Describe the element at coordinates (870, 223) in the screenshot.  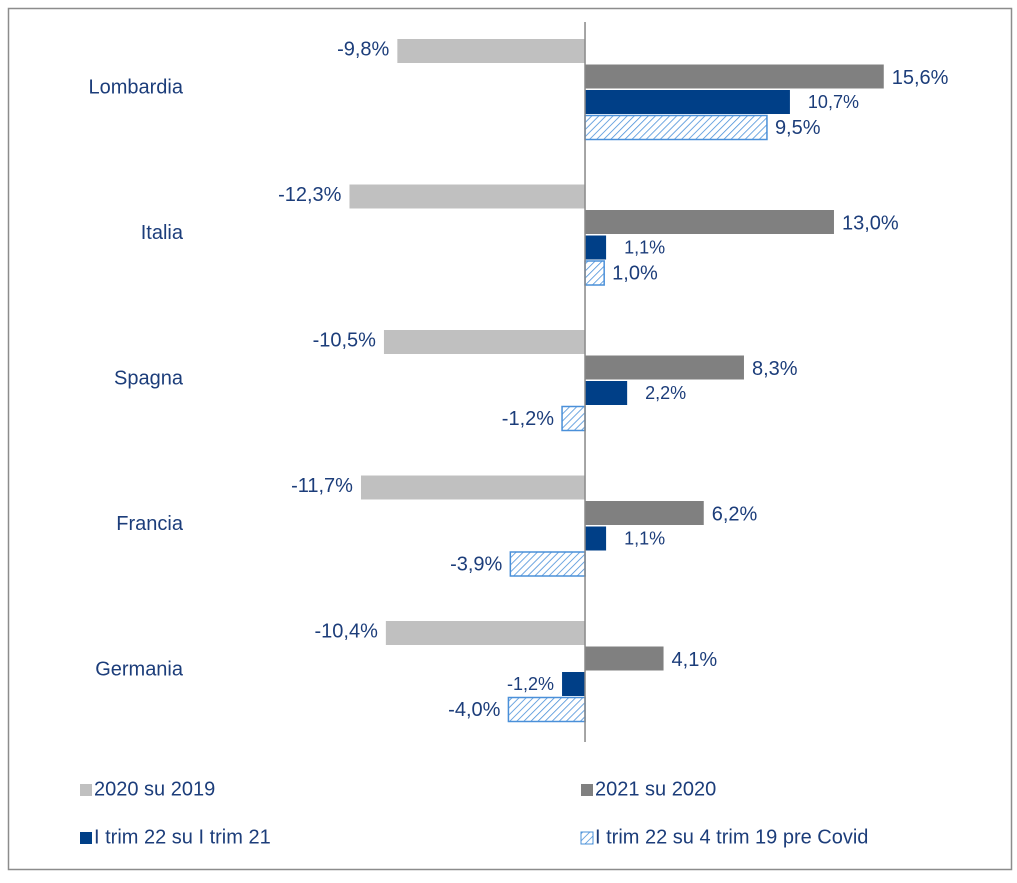
I see `value-label: 13,0%` at that location.